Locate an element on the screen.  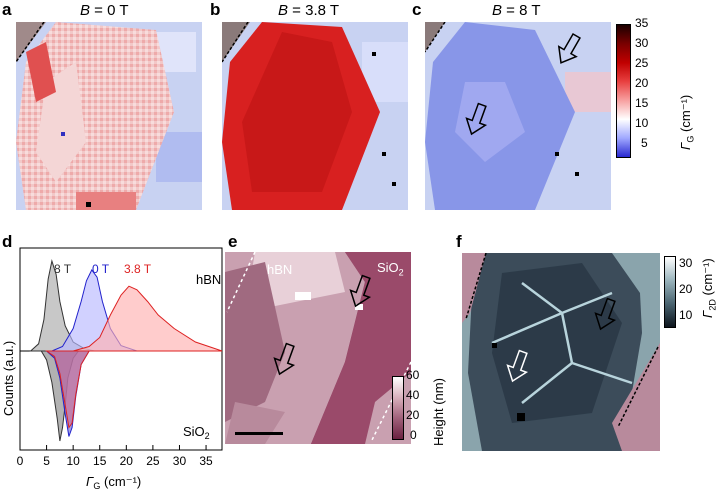
raman-map-8T is located at coordinates (518, 116).